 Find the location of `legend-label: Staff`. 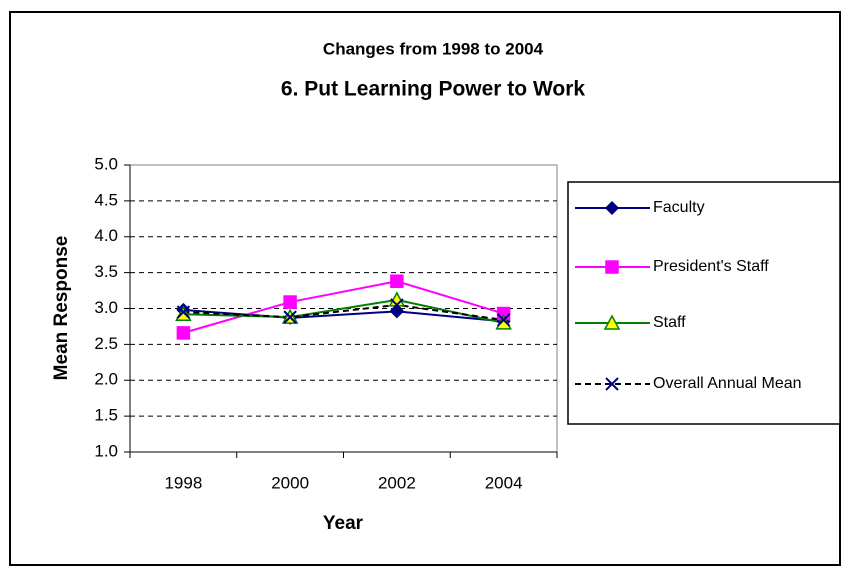

legend-label: Staff is located at coordinates (669, 322).